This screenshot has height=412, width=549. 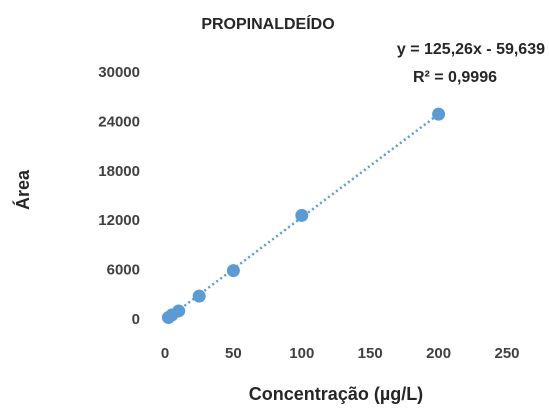 What do you see at coordinates (119, 171) in the screenshot?
I see `y-tick-label: 18000` at bounding box center [119, 171].